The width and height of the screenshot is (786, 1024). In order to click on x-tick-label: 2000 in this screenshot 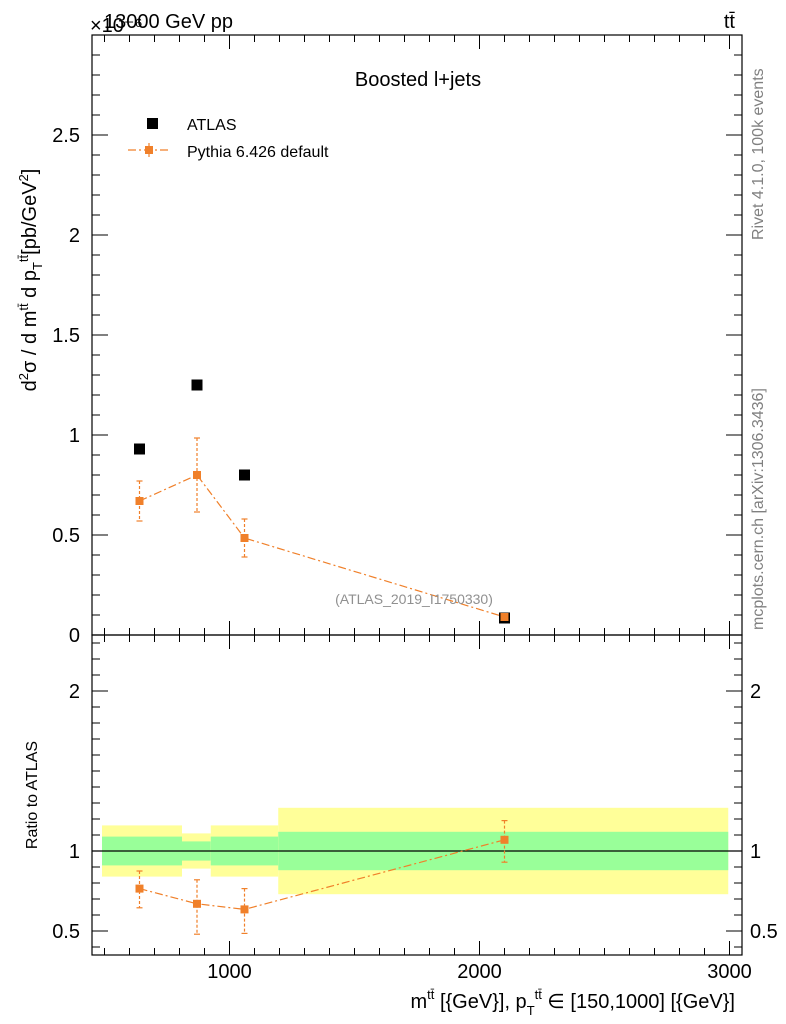, I will do `click(479, 972)`.